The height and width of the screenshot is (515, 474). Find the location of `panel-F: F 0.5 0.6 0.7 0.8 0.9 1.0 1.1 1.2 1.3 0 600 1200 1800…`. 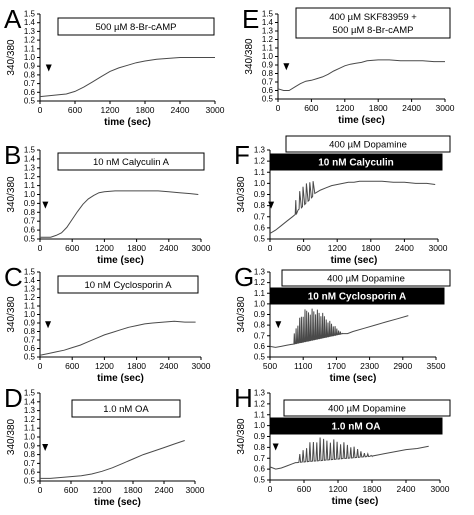

panel-F: F 0.5 0.6 0.7 0.8 0.9 1.0 1.1 1.2 1.3 0 600 1200 1800… is located at coordinates (342, 200).